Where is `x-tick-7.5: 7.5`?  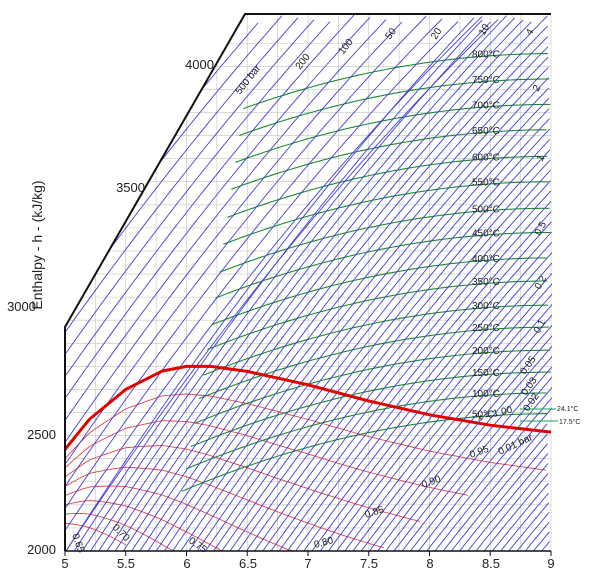
x-tick-7.5: 7.5 is located at coordinates (369, 563).